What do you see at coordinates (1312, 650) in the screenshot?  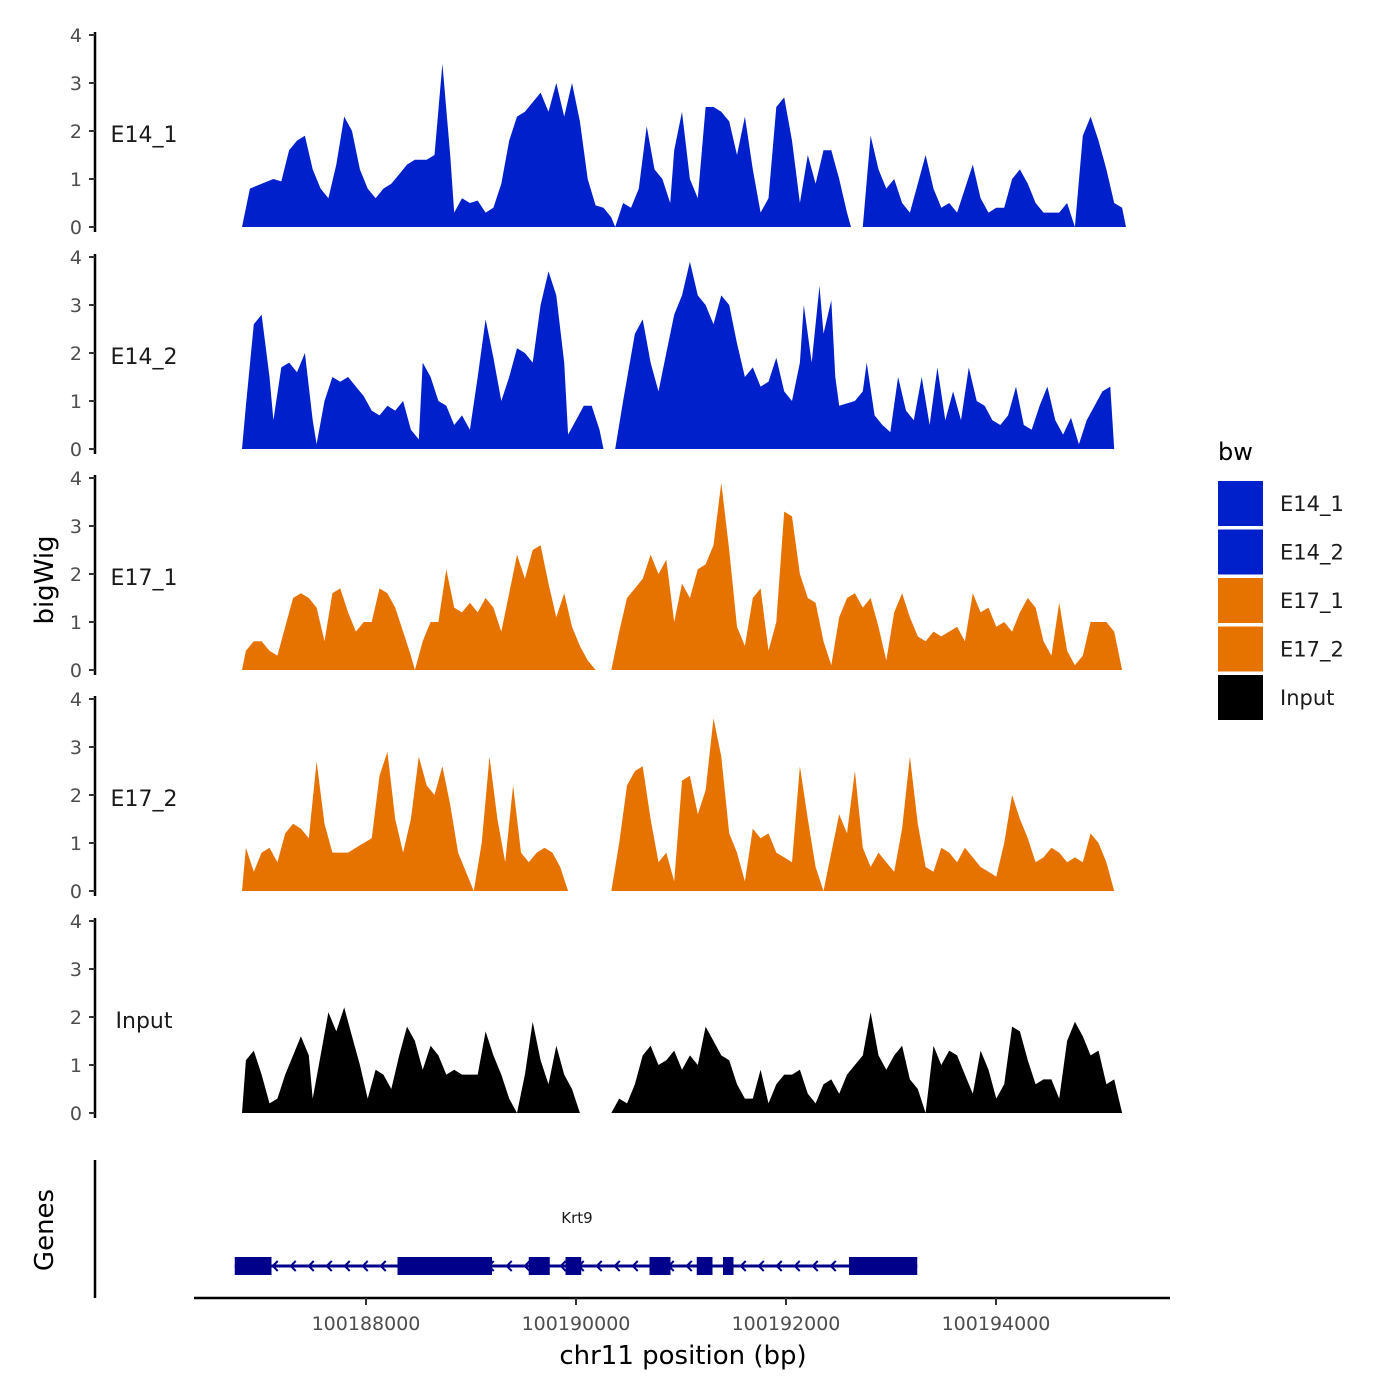 I see `legend-label-E17_2: E17_2` at bounding box center [1312, 650].